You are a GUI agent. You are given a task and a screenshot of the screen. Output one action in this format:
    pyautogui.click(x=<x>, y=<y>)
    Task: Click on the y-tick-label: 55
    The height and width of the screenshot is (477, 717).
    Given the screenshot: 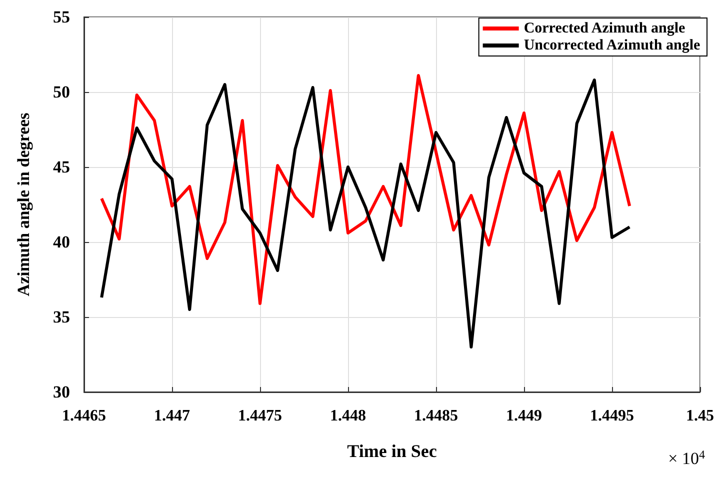 What is the action you would take?
    pyautogui.click(x=61, y=17)
    